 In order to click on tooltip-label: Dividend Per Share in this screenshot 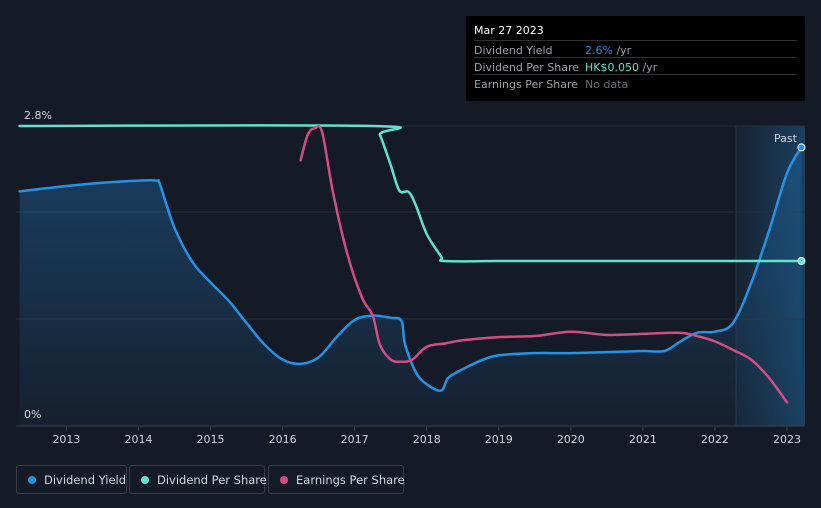, I will do `click(527, 67)`.